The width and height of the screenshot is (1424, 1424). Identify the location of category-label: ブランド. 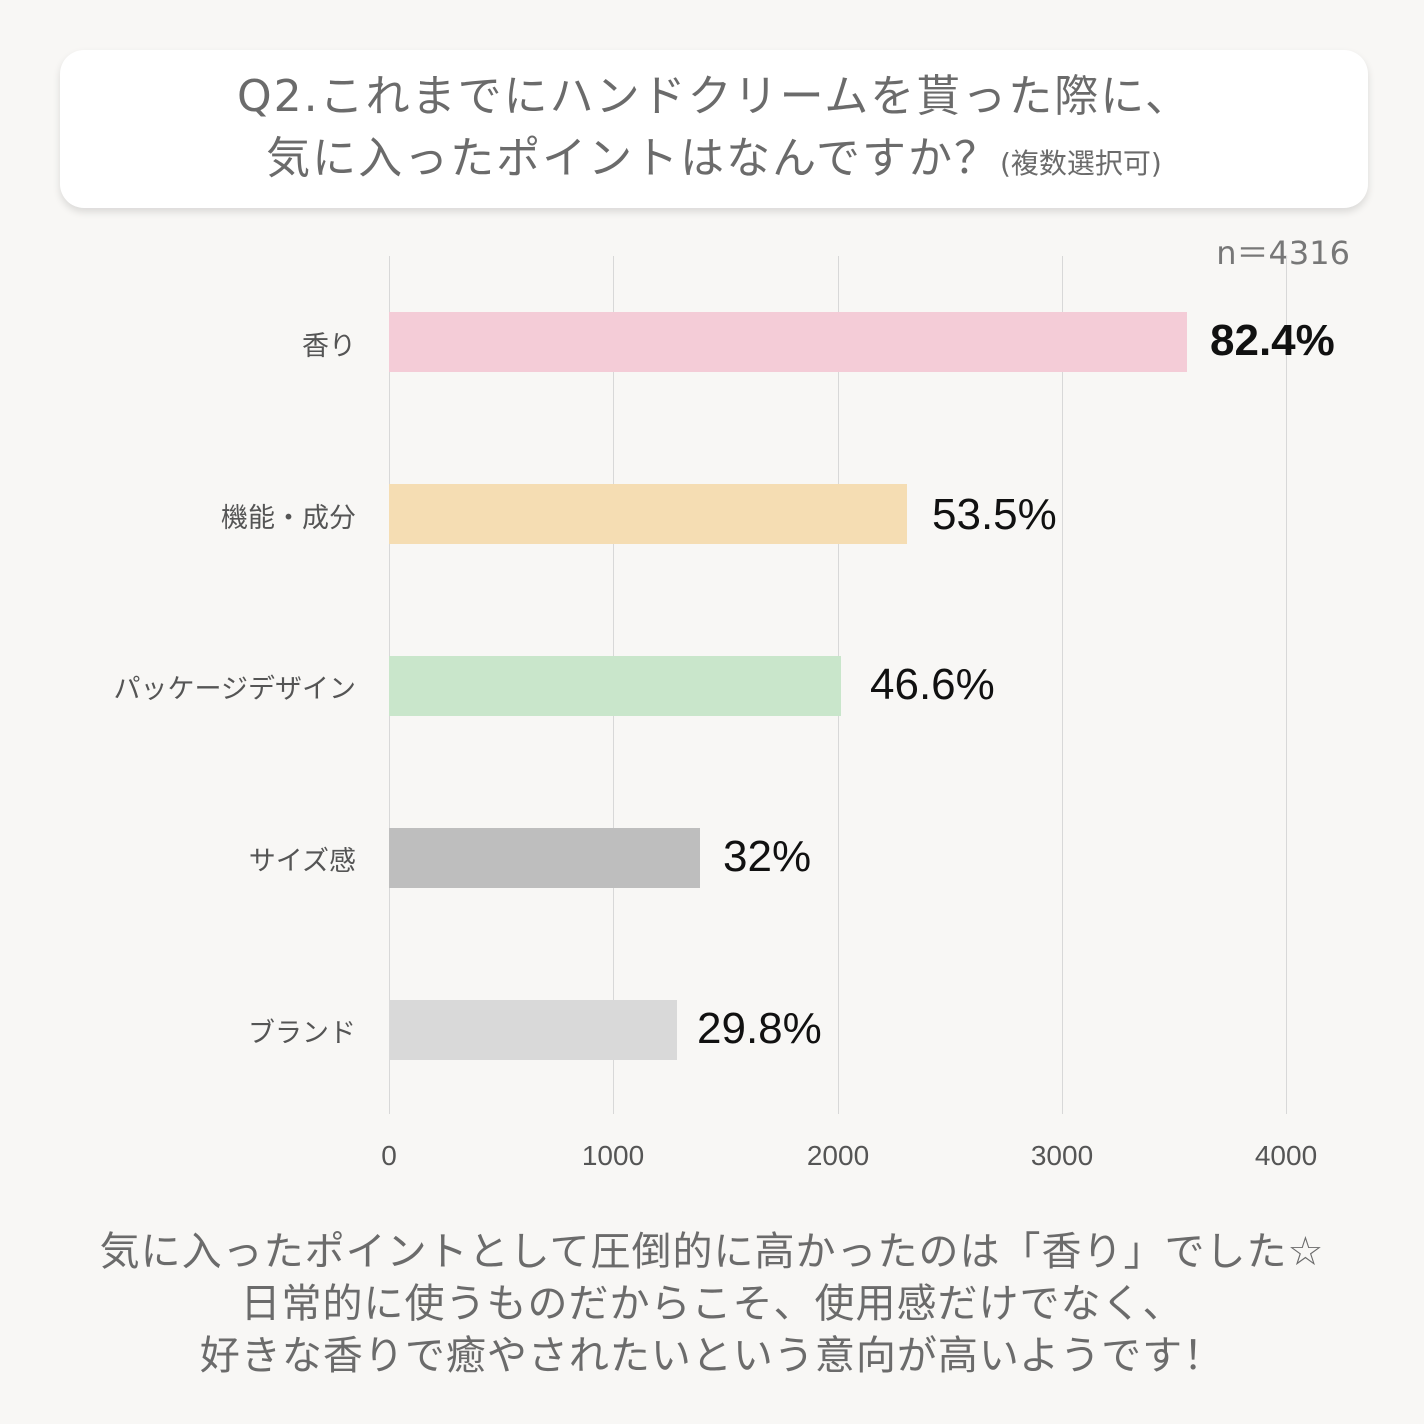
(302, 1033).